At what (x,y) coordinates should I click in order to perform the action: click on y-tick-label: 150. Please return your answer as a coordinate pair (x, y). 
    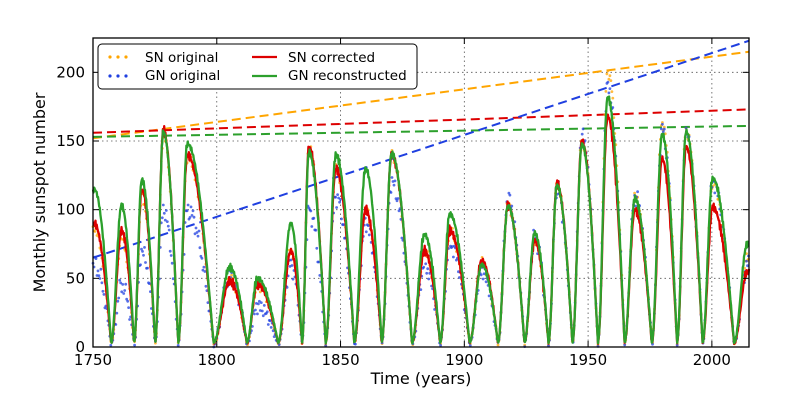
    Looking at the image, I should click on (70, 141).